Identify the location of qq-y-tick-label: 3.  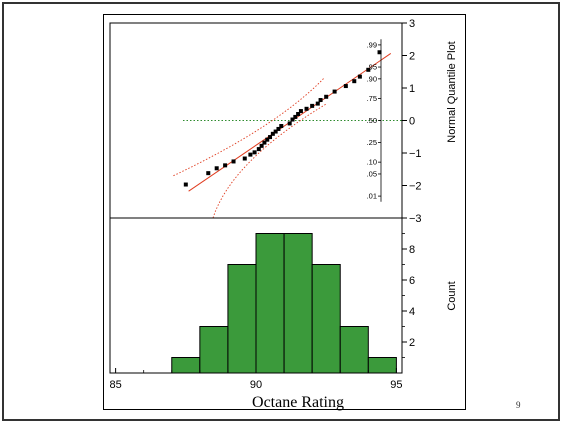
(412, 24).